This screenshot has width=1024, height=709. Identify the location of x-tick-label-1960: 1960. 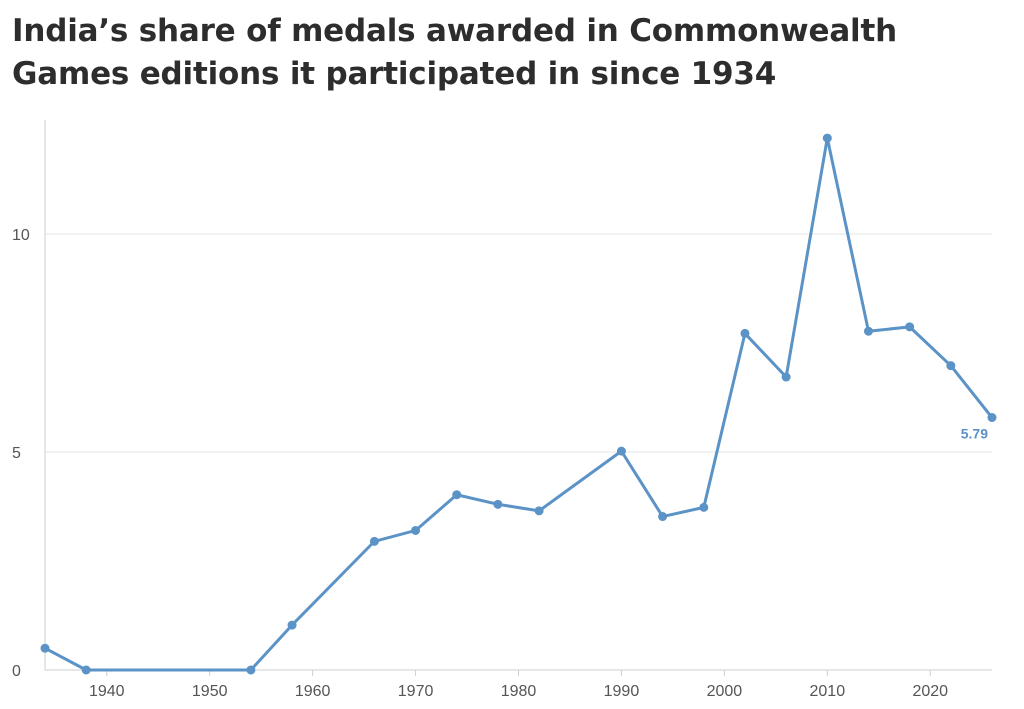
(313, 691).